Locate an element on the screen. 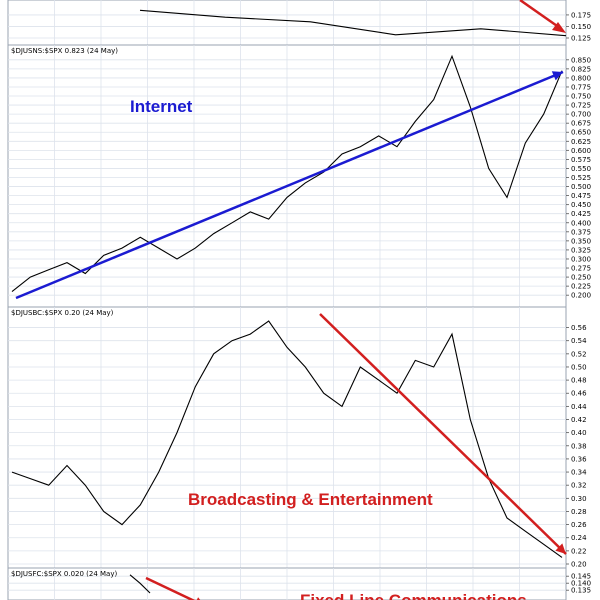 This screenshot has height=600, width=600. y-tick-label: 0.400 is located at coordinates (581, 223).